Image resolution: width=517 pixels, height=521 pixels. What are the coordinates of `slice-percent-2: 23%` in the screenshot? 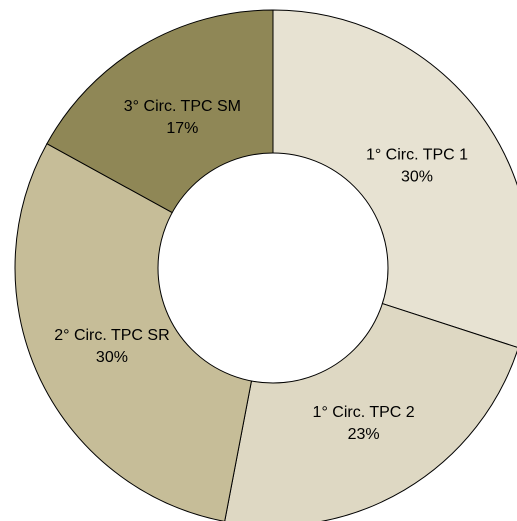 It's located at (364, 434).